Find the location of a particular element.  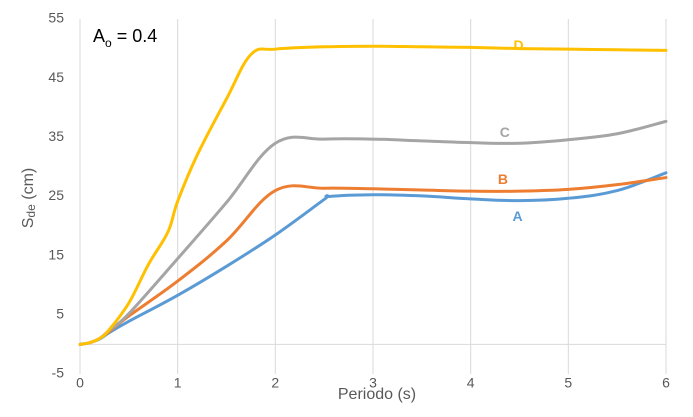

y-tick-label: 55 is located at coordinates (56, 18).